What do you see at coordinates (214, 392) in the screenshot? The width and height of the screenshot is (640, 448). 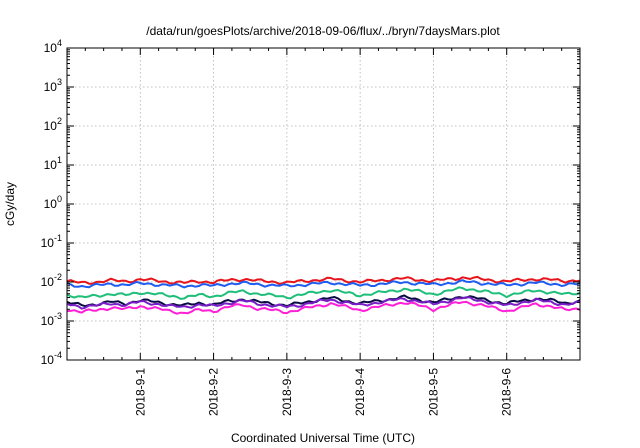 I see `x-tick-label: 2018-9-2` at bounding box center [214, 392].